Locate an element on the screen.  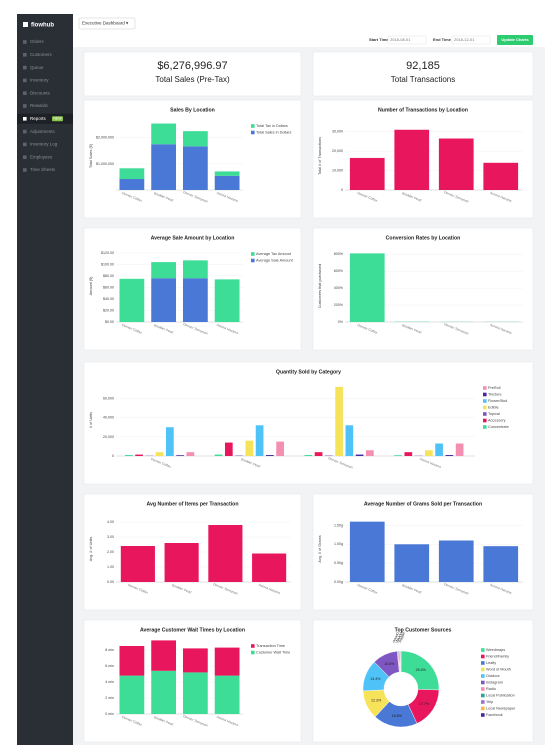
legend-label: Flower/Bud is located at coordinates (497, 401).